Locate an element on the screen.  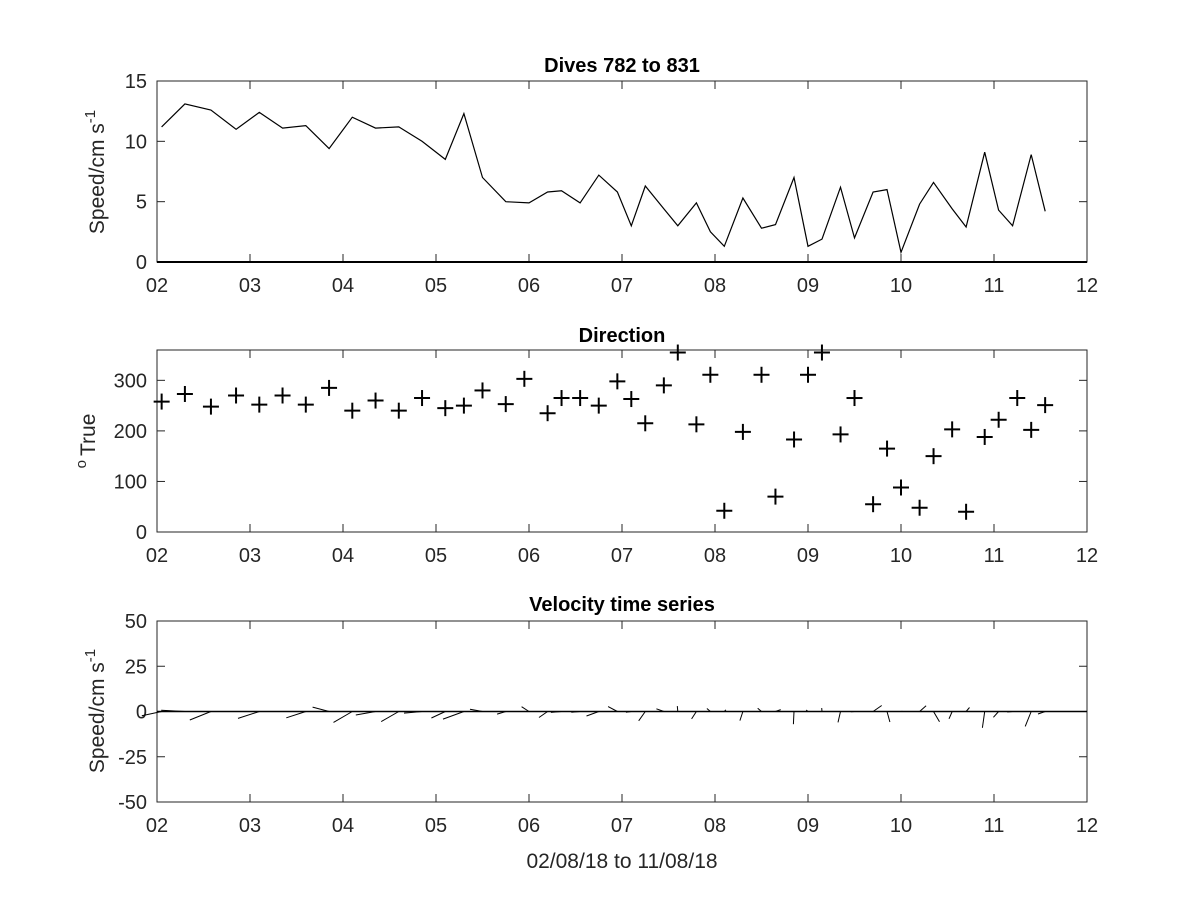
panel-velocity-ylabel-sup: -1 is located at coordinates (90, 655).